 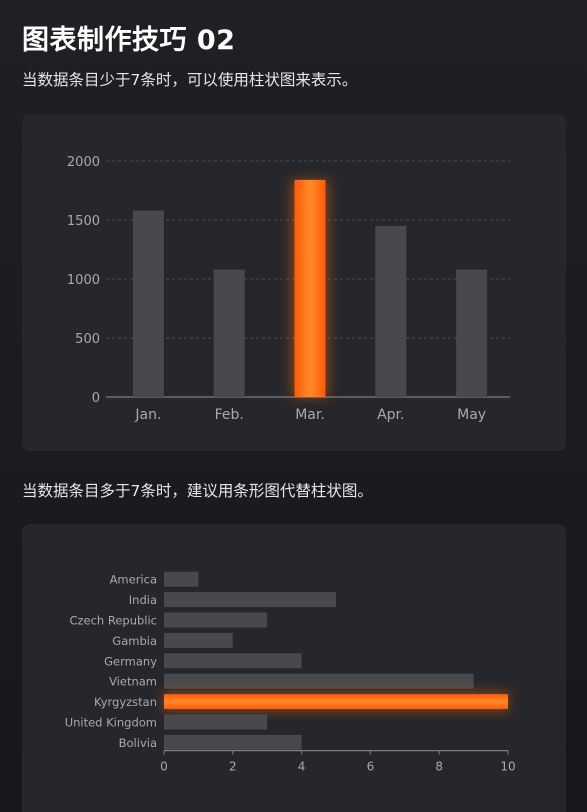 What do you see at coordinates (147, 415) in the screenshot?
I see `x-tick-label: Jan.` at bounding box center [147, 415].